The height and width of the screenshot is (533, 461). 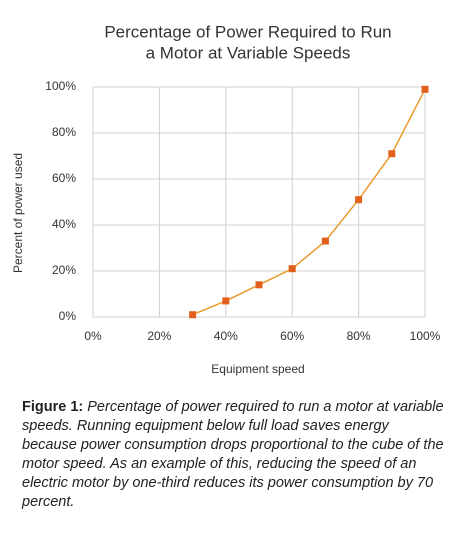 I want to click on y-tick-label: 40%, so click(x=64, y=224).